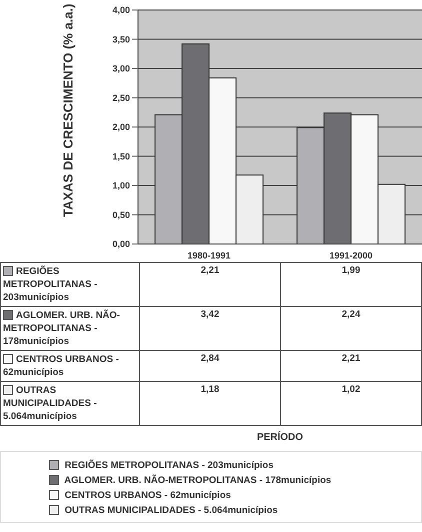  I want to click on legend-label: CENTROS URBANOS - 62municípios, so click(70, 366).